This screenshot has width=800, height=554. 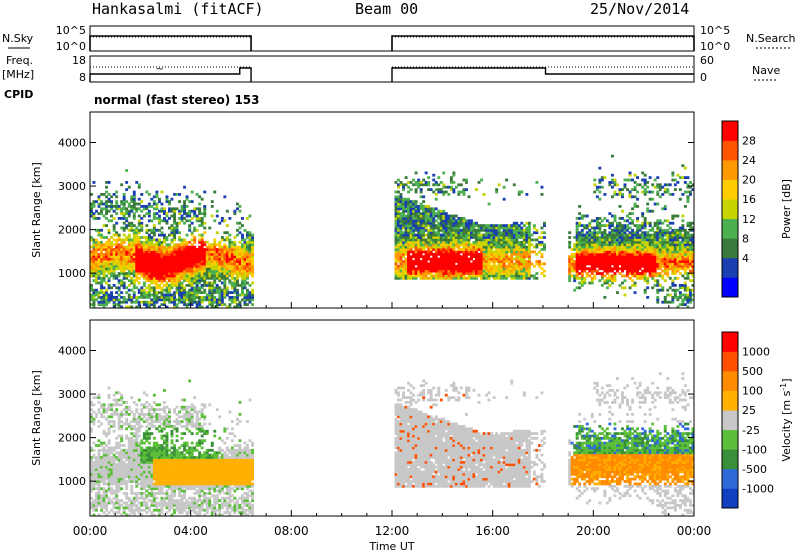 What do you see at coordinates (253, 300) in the screenshot?
I see `power-cell-1961` at bounding box center [253, 300].